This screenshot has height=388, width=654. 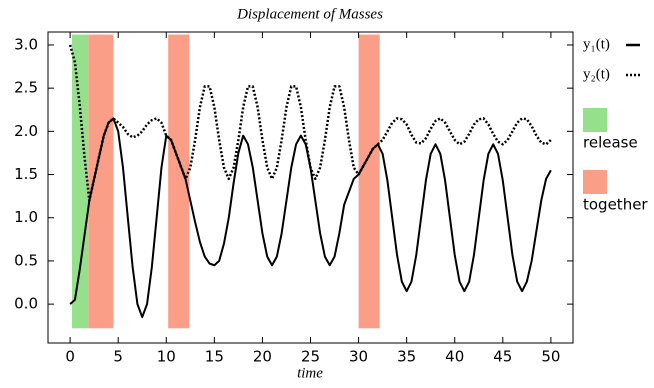 I want to click on x-tick-label: 30, so click(x=358, y=357).